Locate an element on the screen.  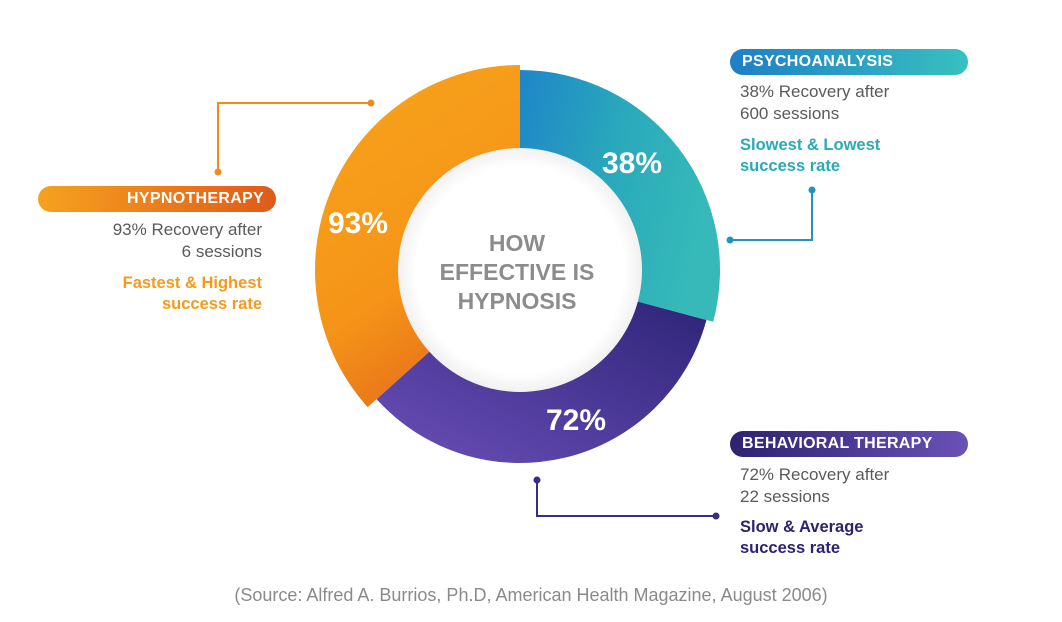
pill-bg-hypnotherapy is located at coordinates (157, 199).